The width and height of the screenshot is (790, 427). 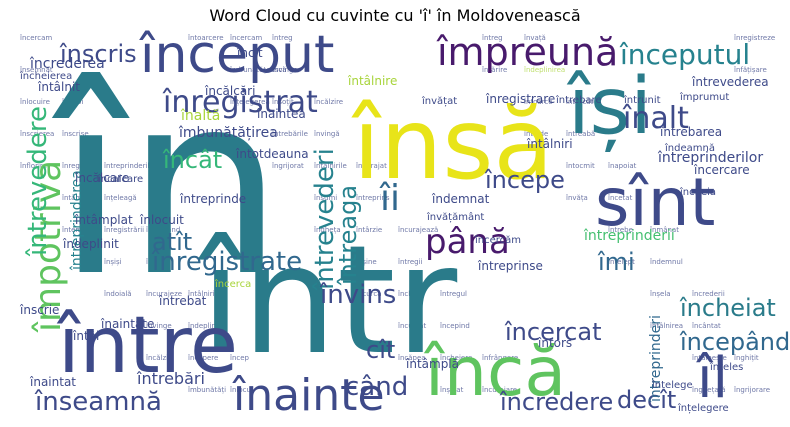 I want to click on word-12: începutul, so click(x=684, y=54).